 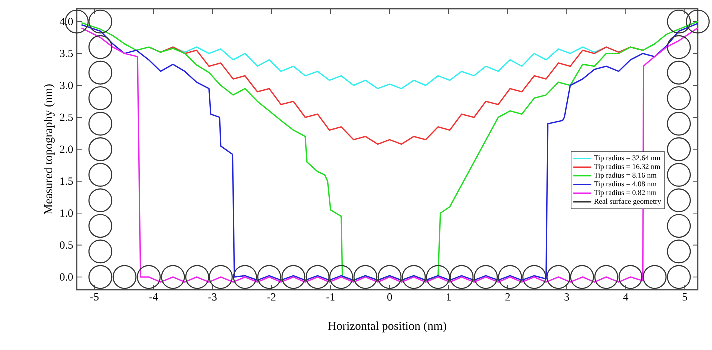 I want to click on x-tick-label: 0, so click(x=390, y=297).